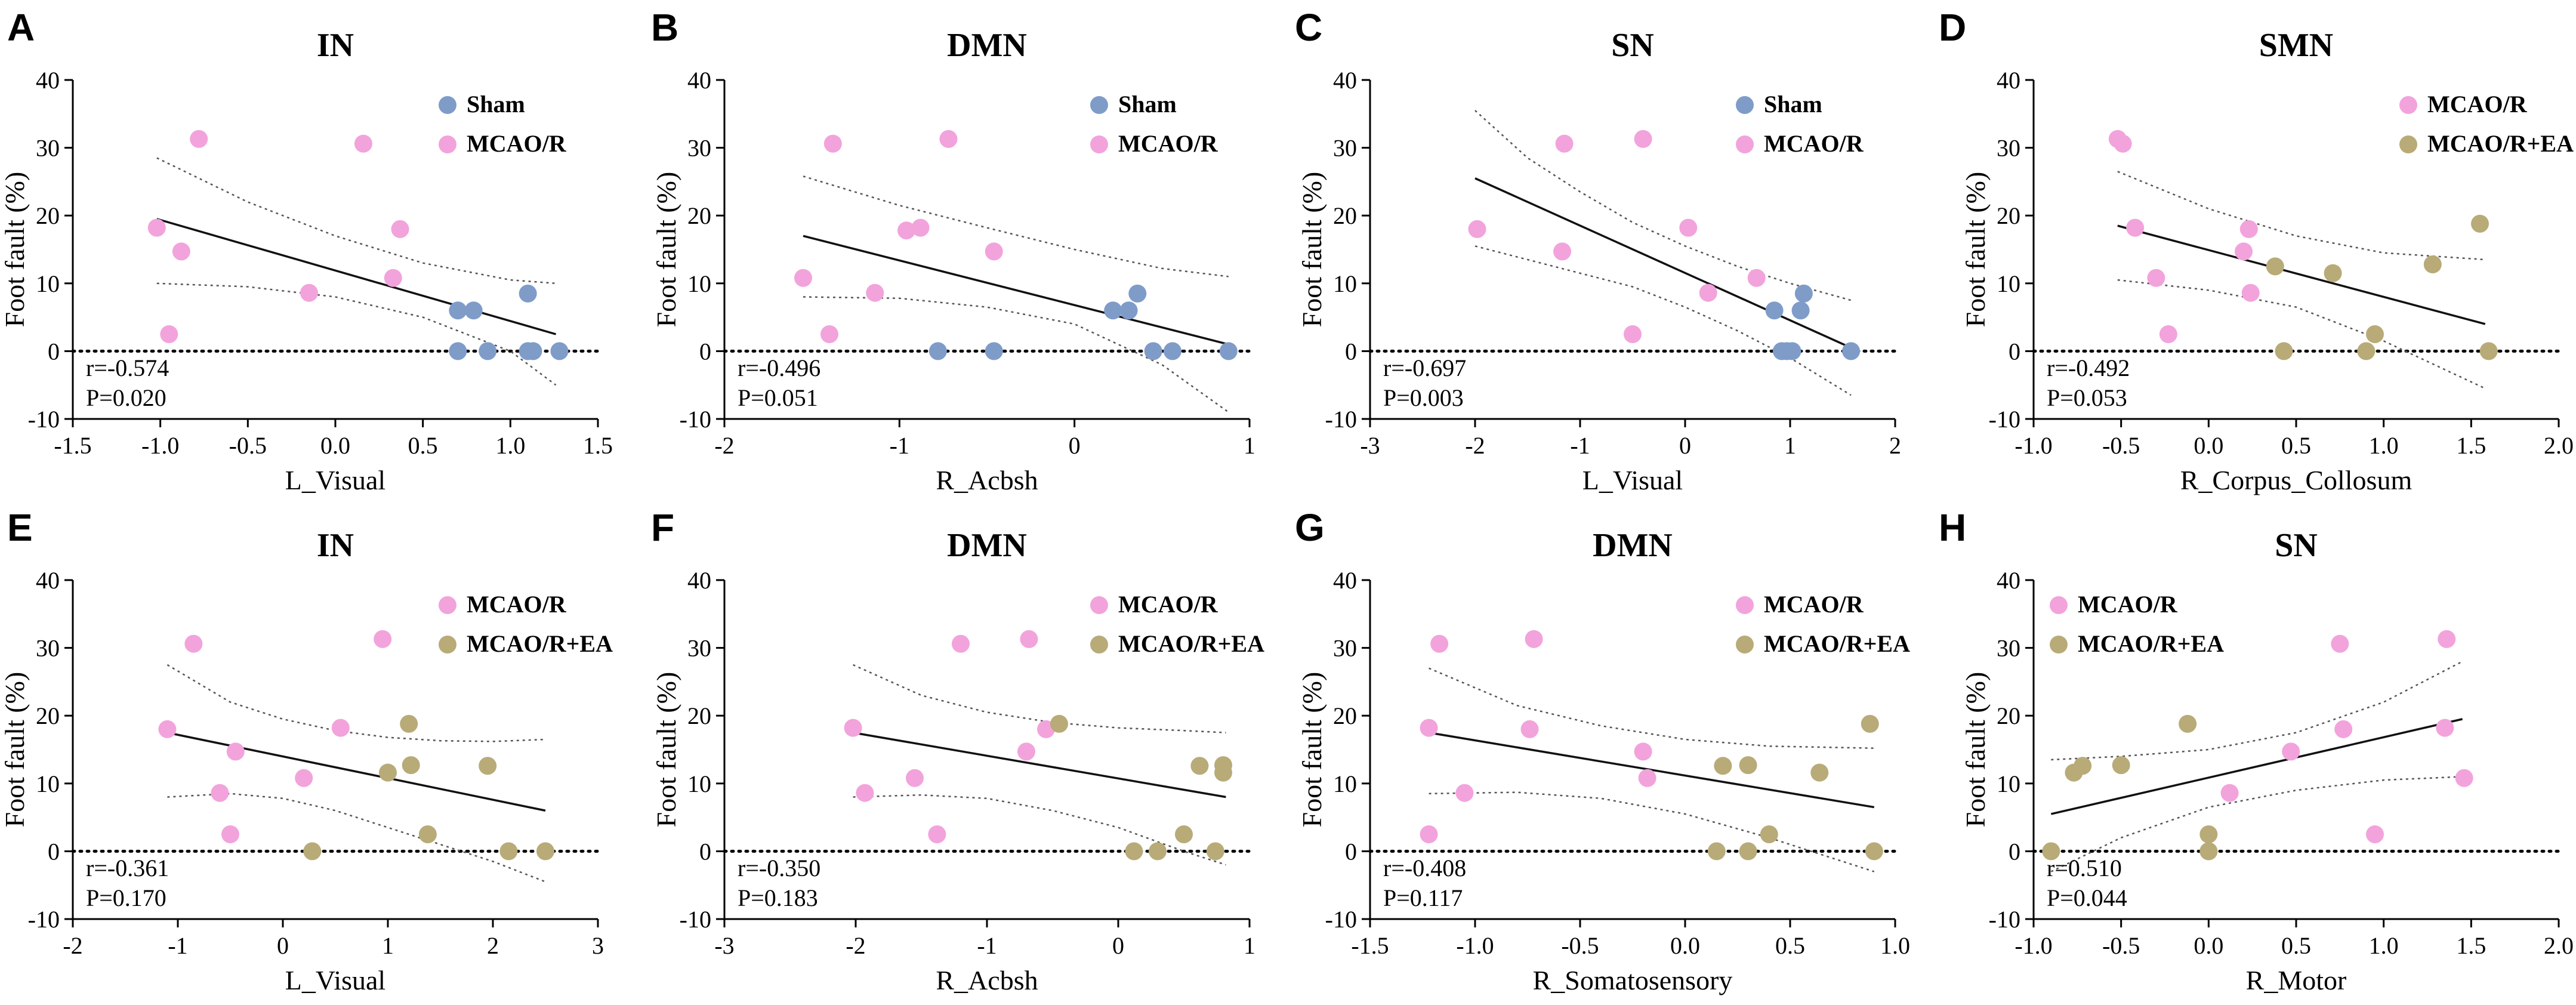 The image size is (2576, 1005). Describe the element at coordinates (663, 527) in the screenshot. I see `panel-letter: F` at that location.